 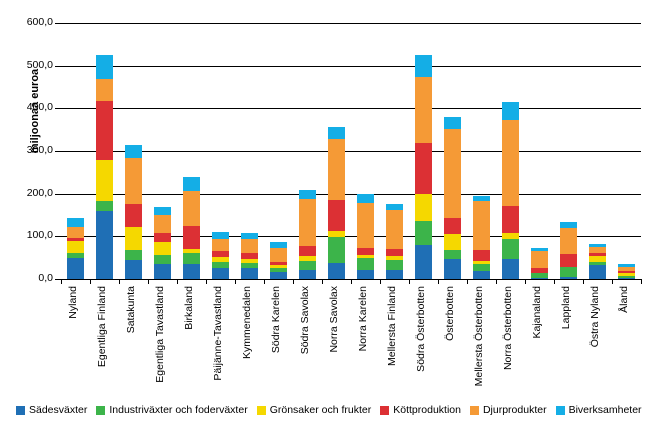 I want to click on bar-group: Åland, so click(x=626, y=168).